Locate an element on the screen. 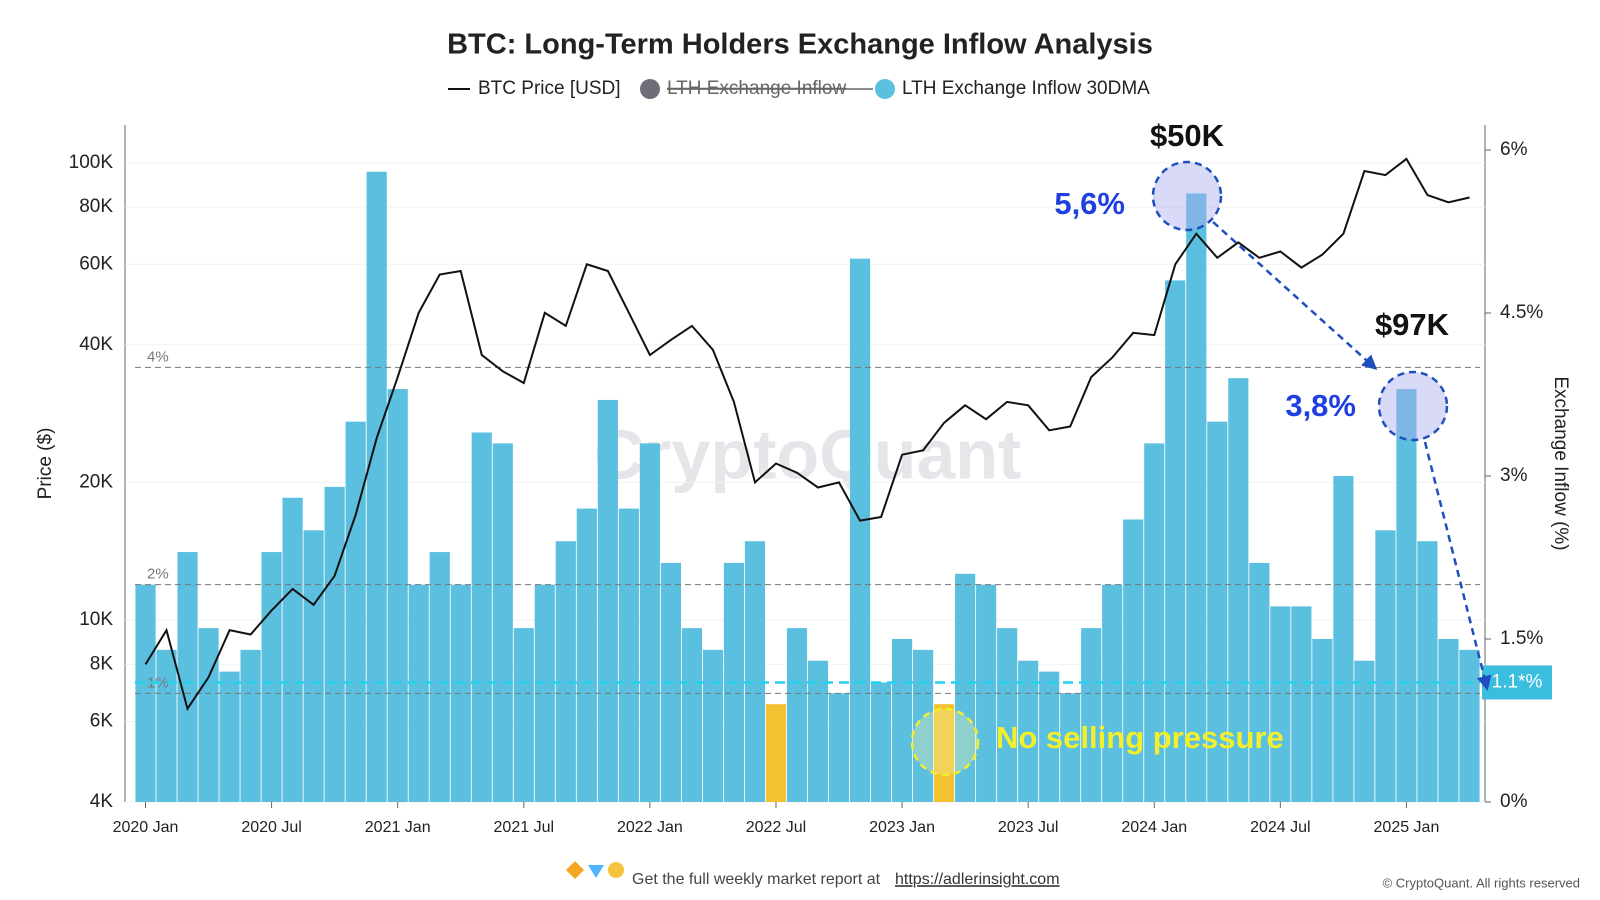 The image size is (1600, 900). y2-tick-label: 4.5% is located at coordinates (1521, 312).